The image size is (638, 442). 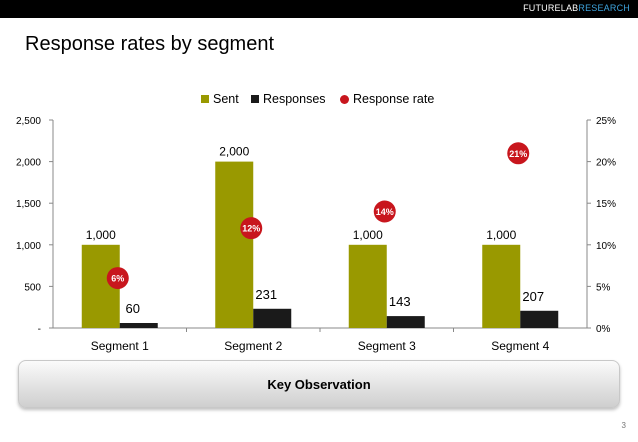 I want to click on chart-legend: Sent Responses Response rate, so click(x=319, y=101).